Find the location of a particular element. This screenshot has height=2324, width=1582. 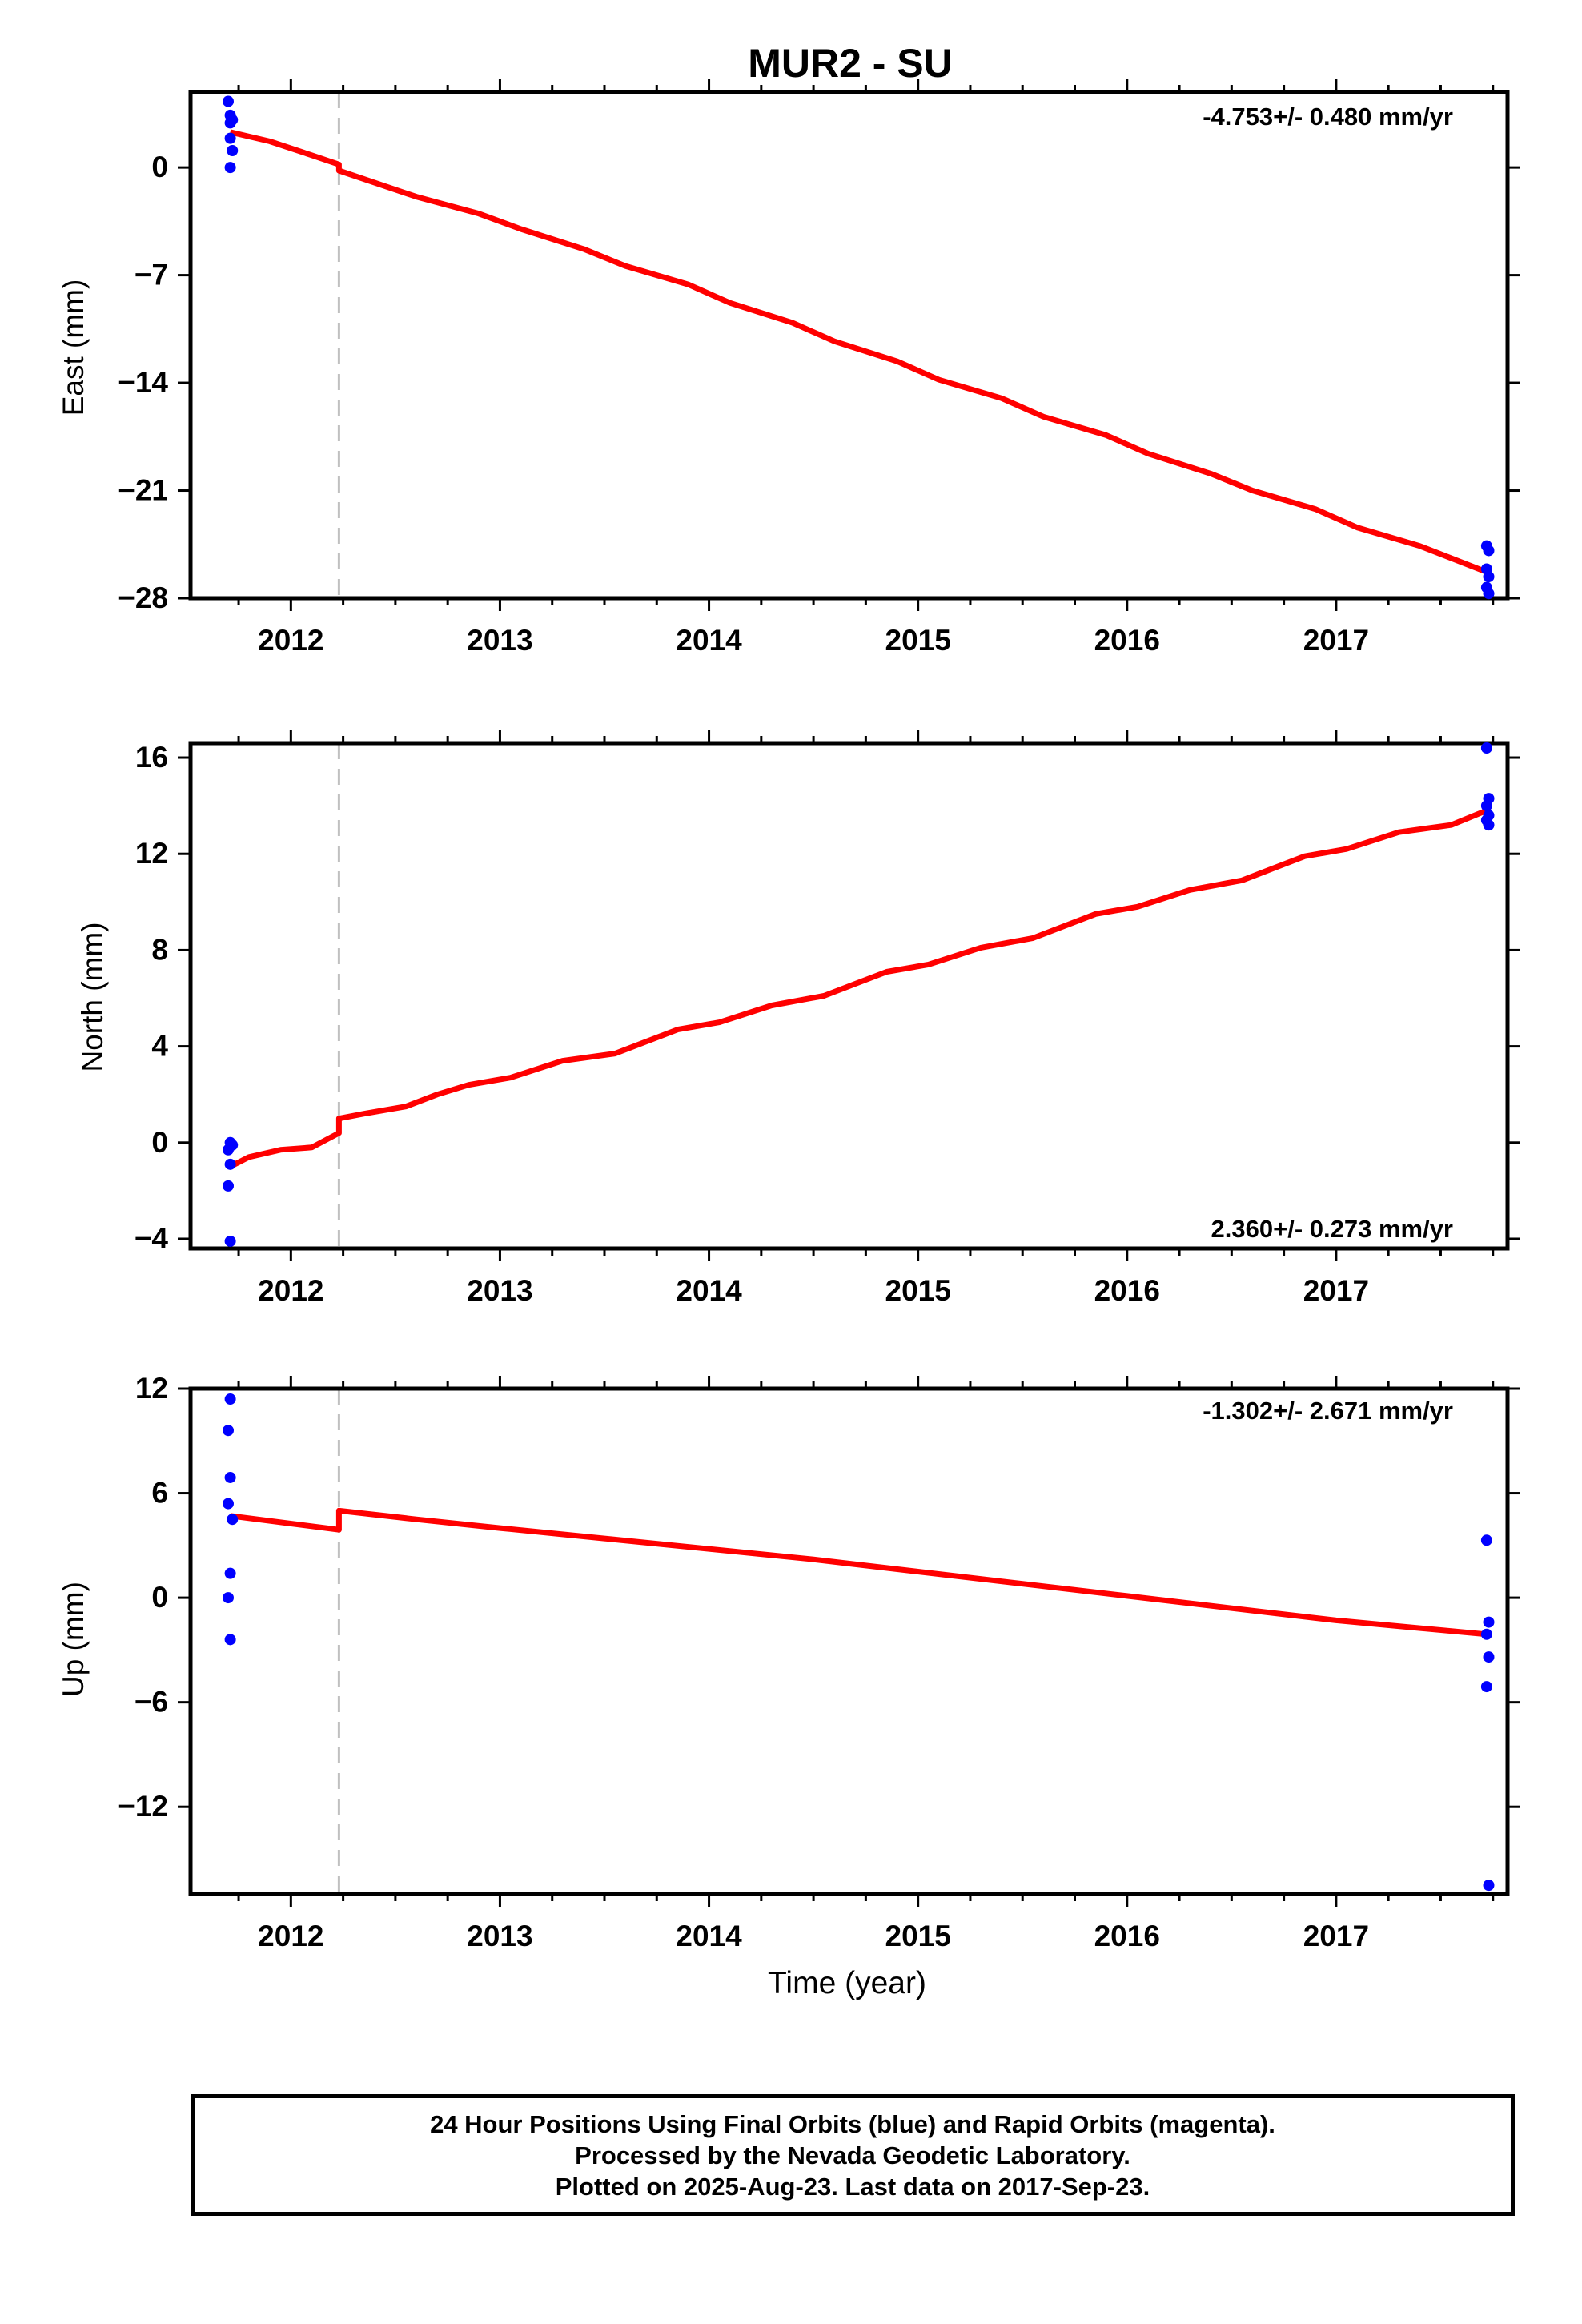

panel-east-x-tick-label: 2017 is located at coordinates (1336, 640).